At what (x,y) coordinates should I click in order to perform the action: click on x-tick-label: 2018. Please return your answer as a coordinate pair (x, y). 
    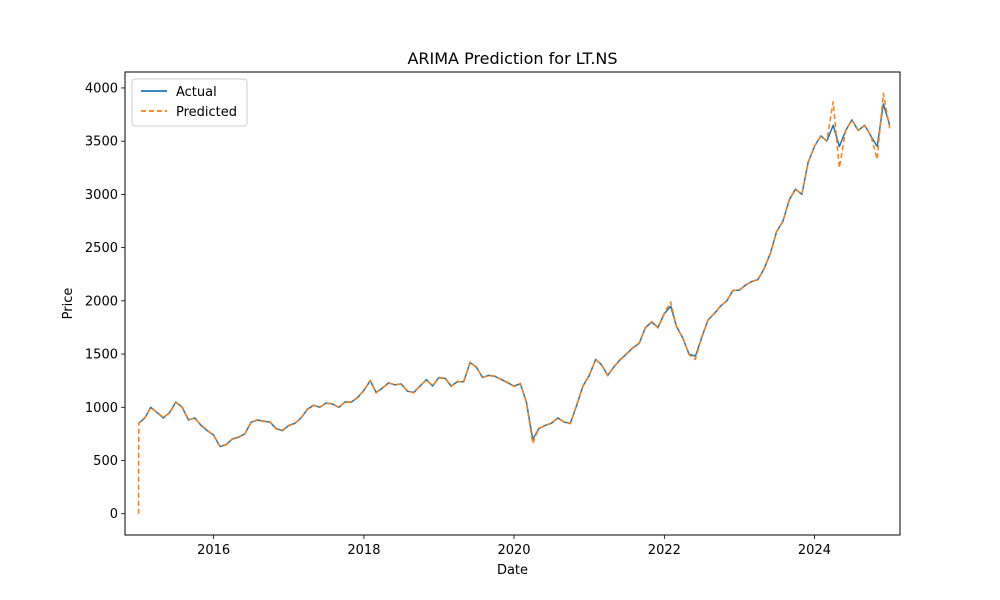
    Looking at the image, I should click on (363, 550).